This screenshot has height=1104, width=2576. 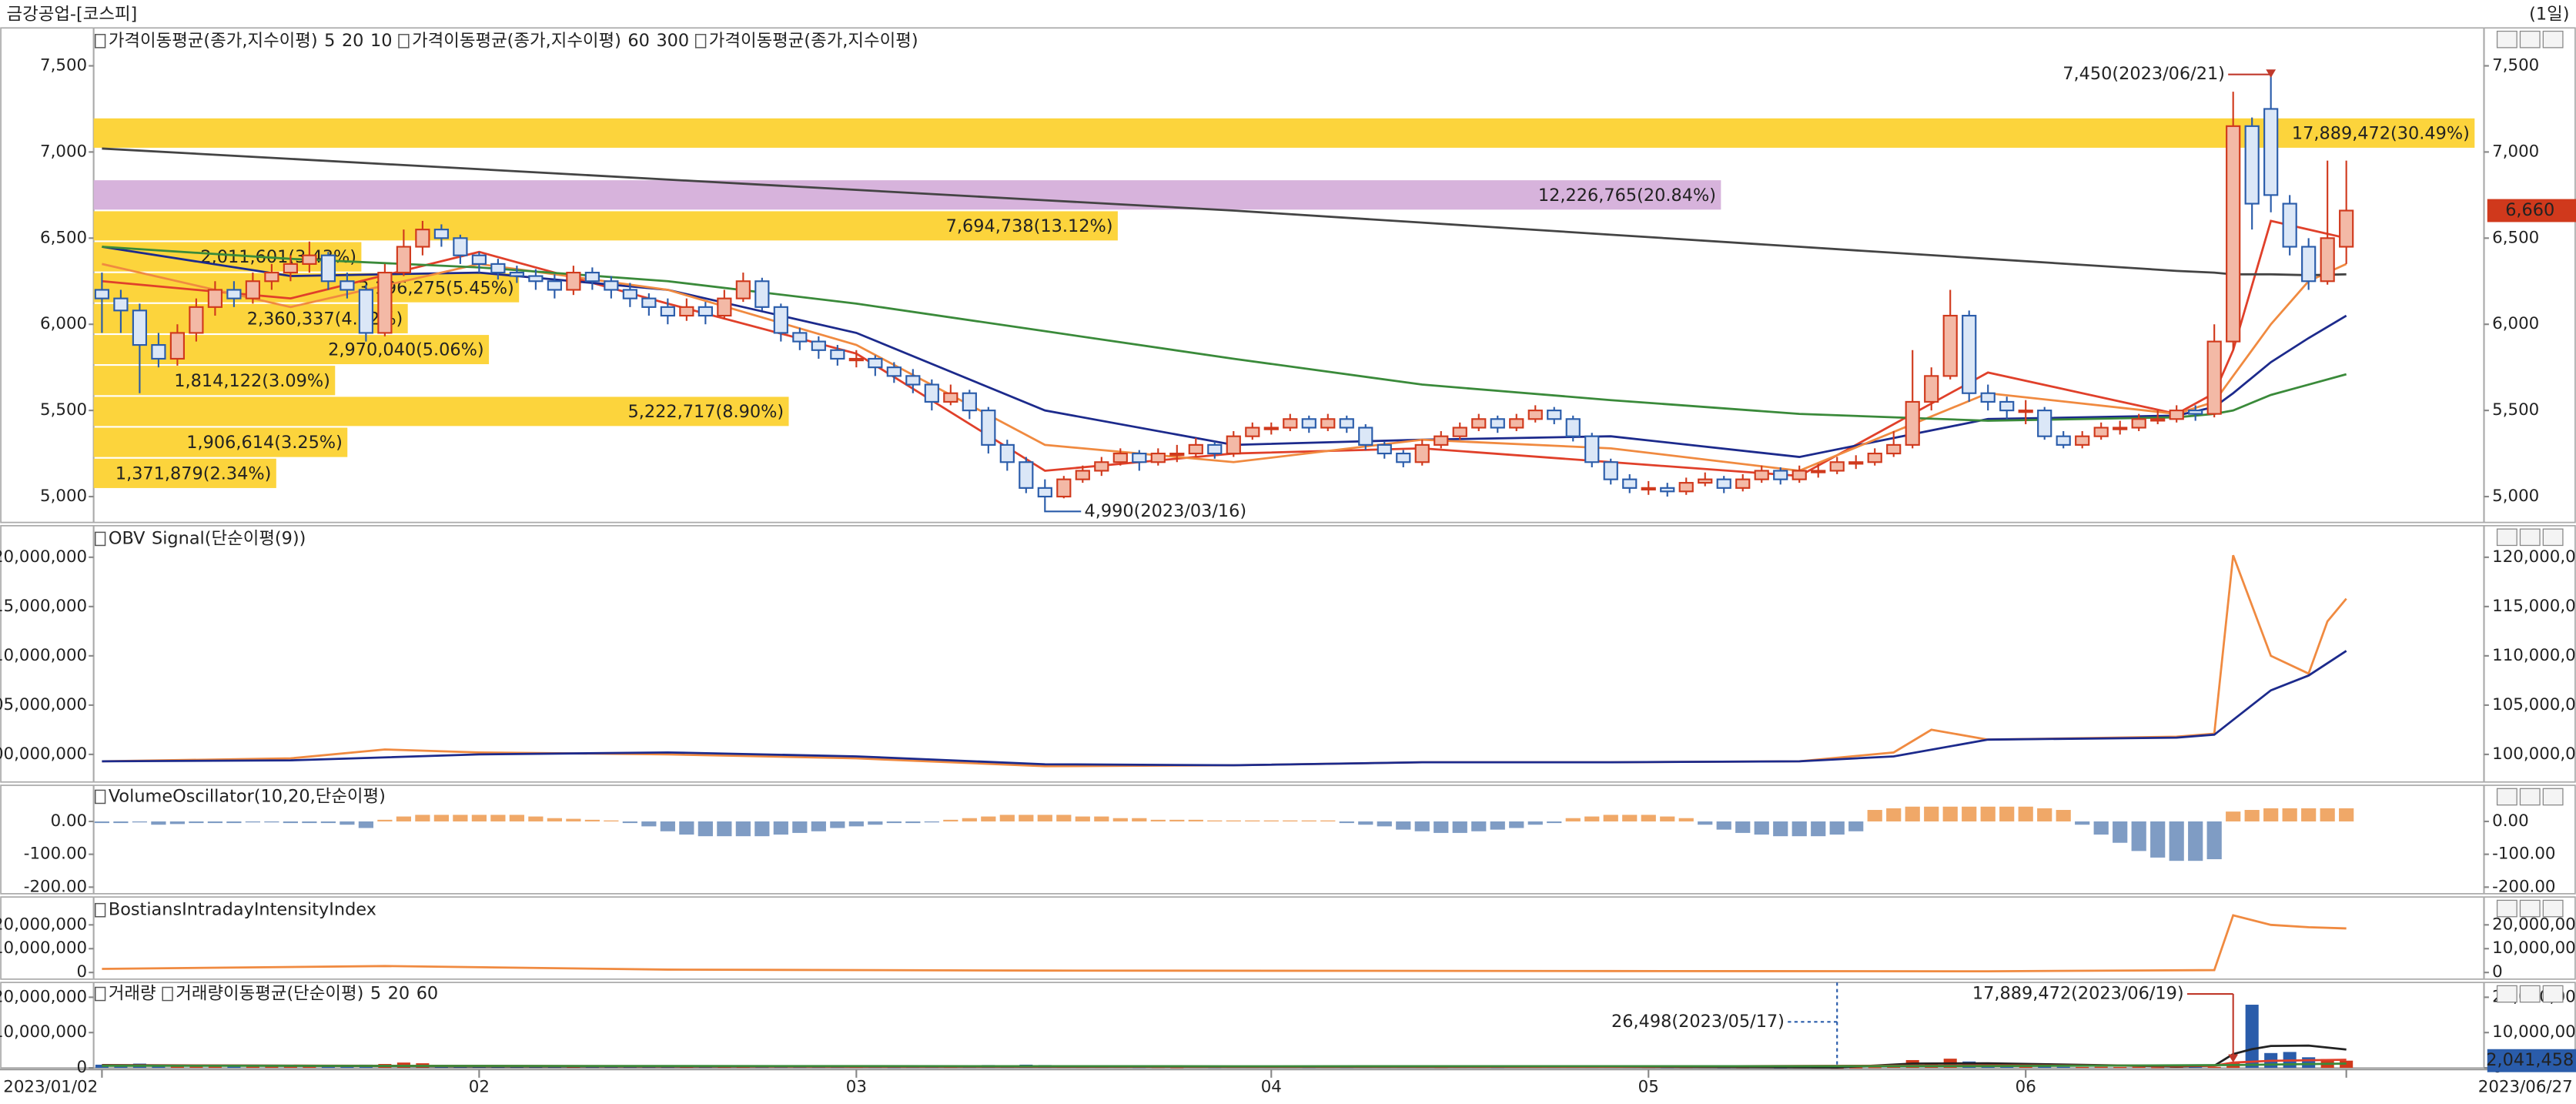 I want to click on annotation-arrow, so click(x=1063, y=505).